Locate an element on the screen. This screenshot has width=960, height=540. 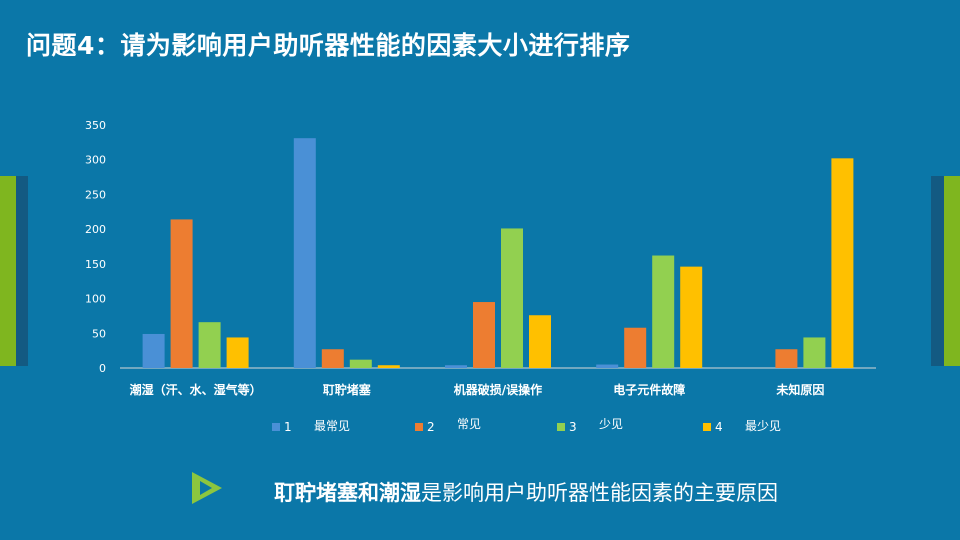
conclusion-rest: 是影响用户助听器性能因素的主要原因 is located at coordinates (599, 493).